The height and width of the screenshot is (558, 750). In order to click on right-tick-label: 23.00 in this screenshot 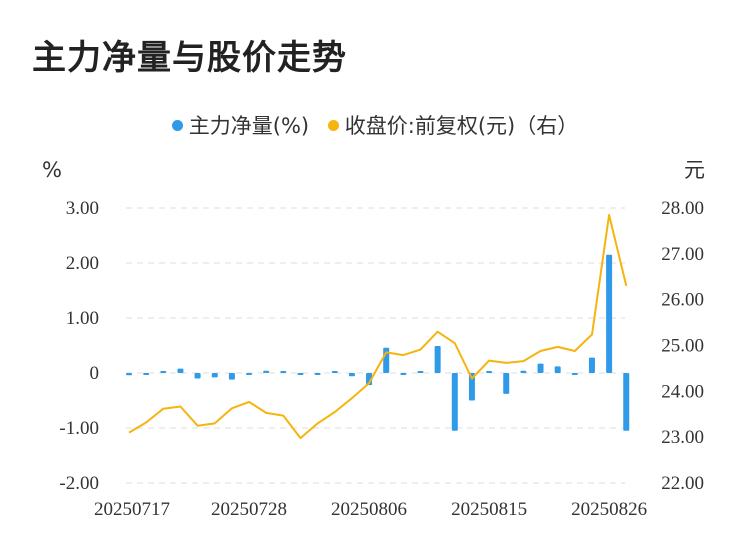, I will do `click(682, 437)`.